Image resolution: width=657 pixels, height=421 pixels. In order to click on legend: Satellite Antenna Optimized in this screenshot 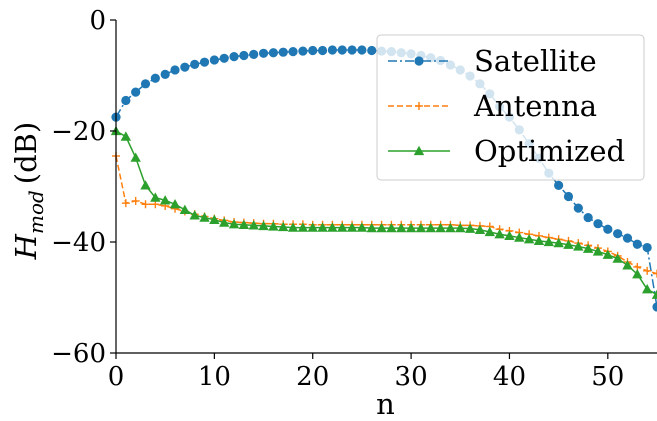, I will do `click(510, 107)`.